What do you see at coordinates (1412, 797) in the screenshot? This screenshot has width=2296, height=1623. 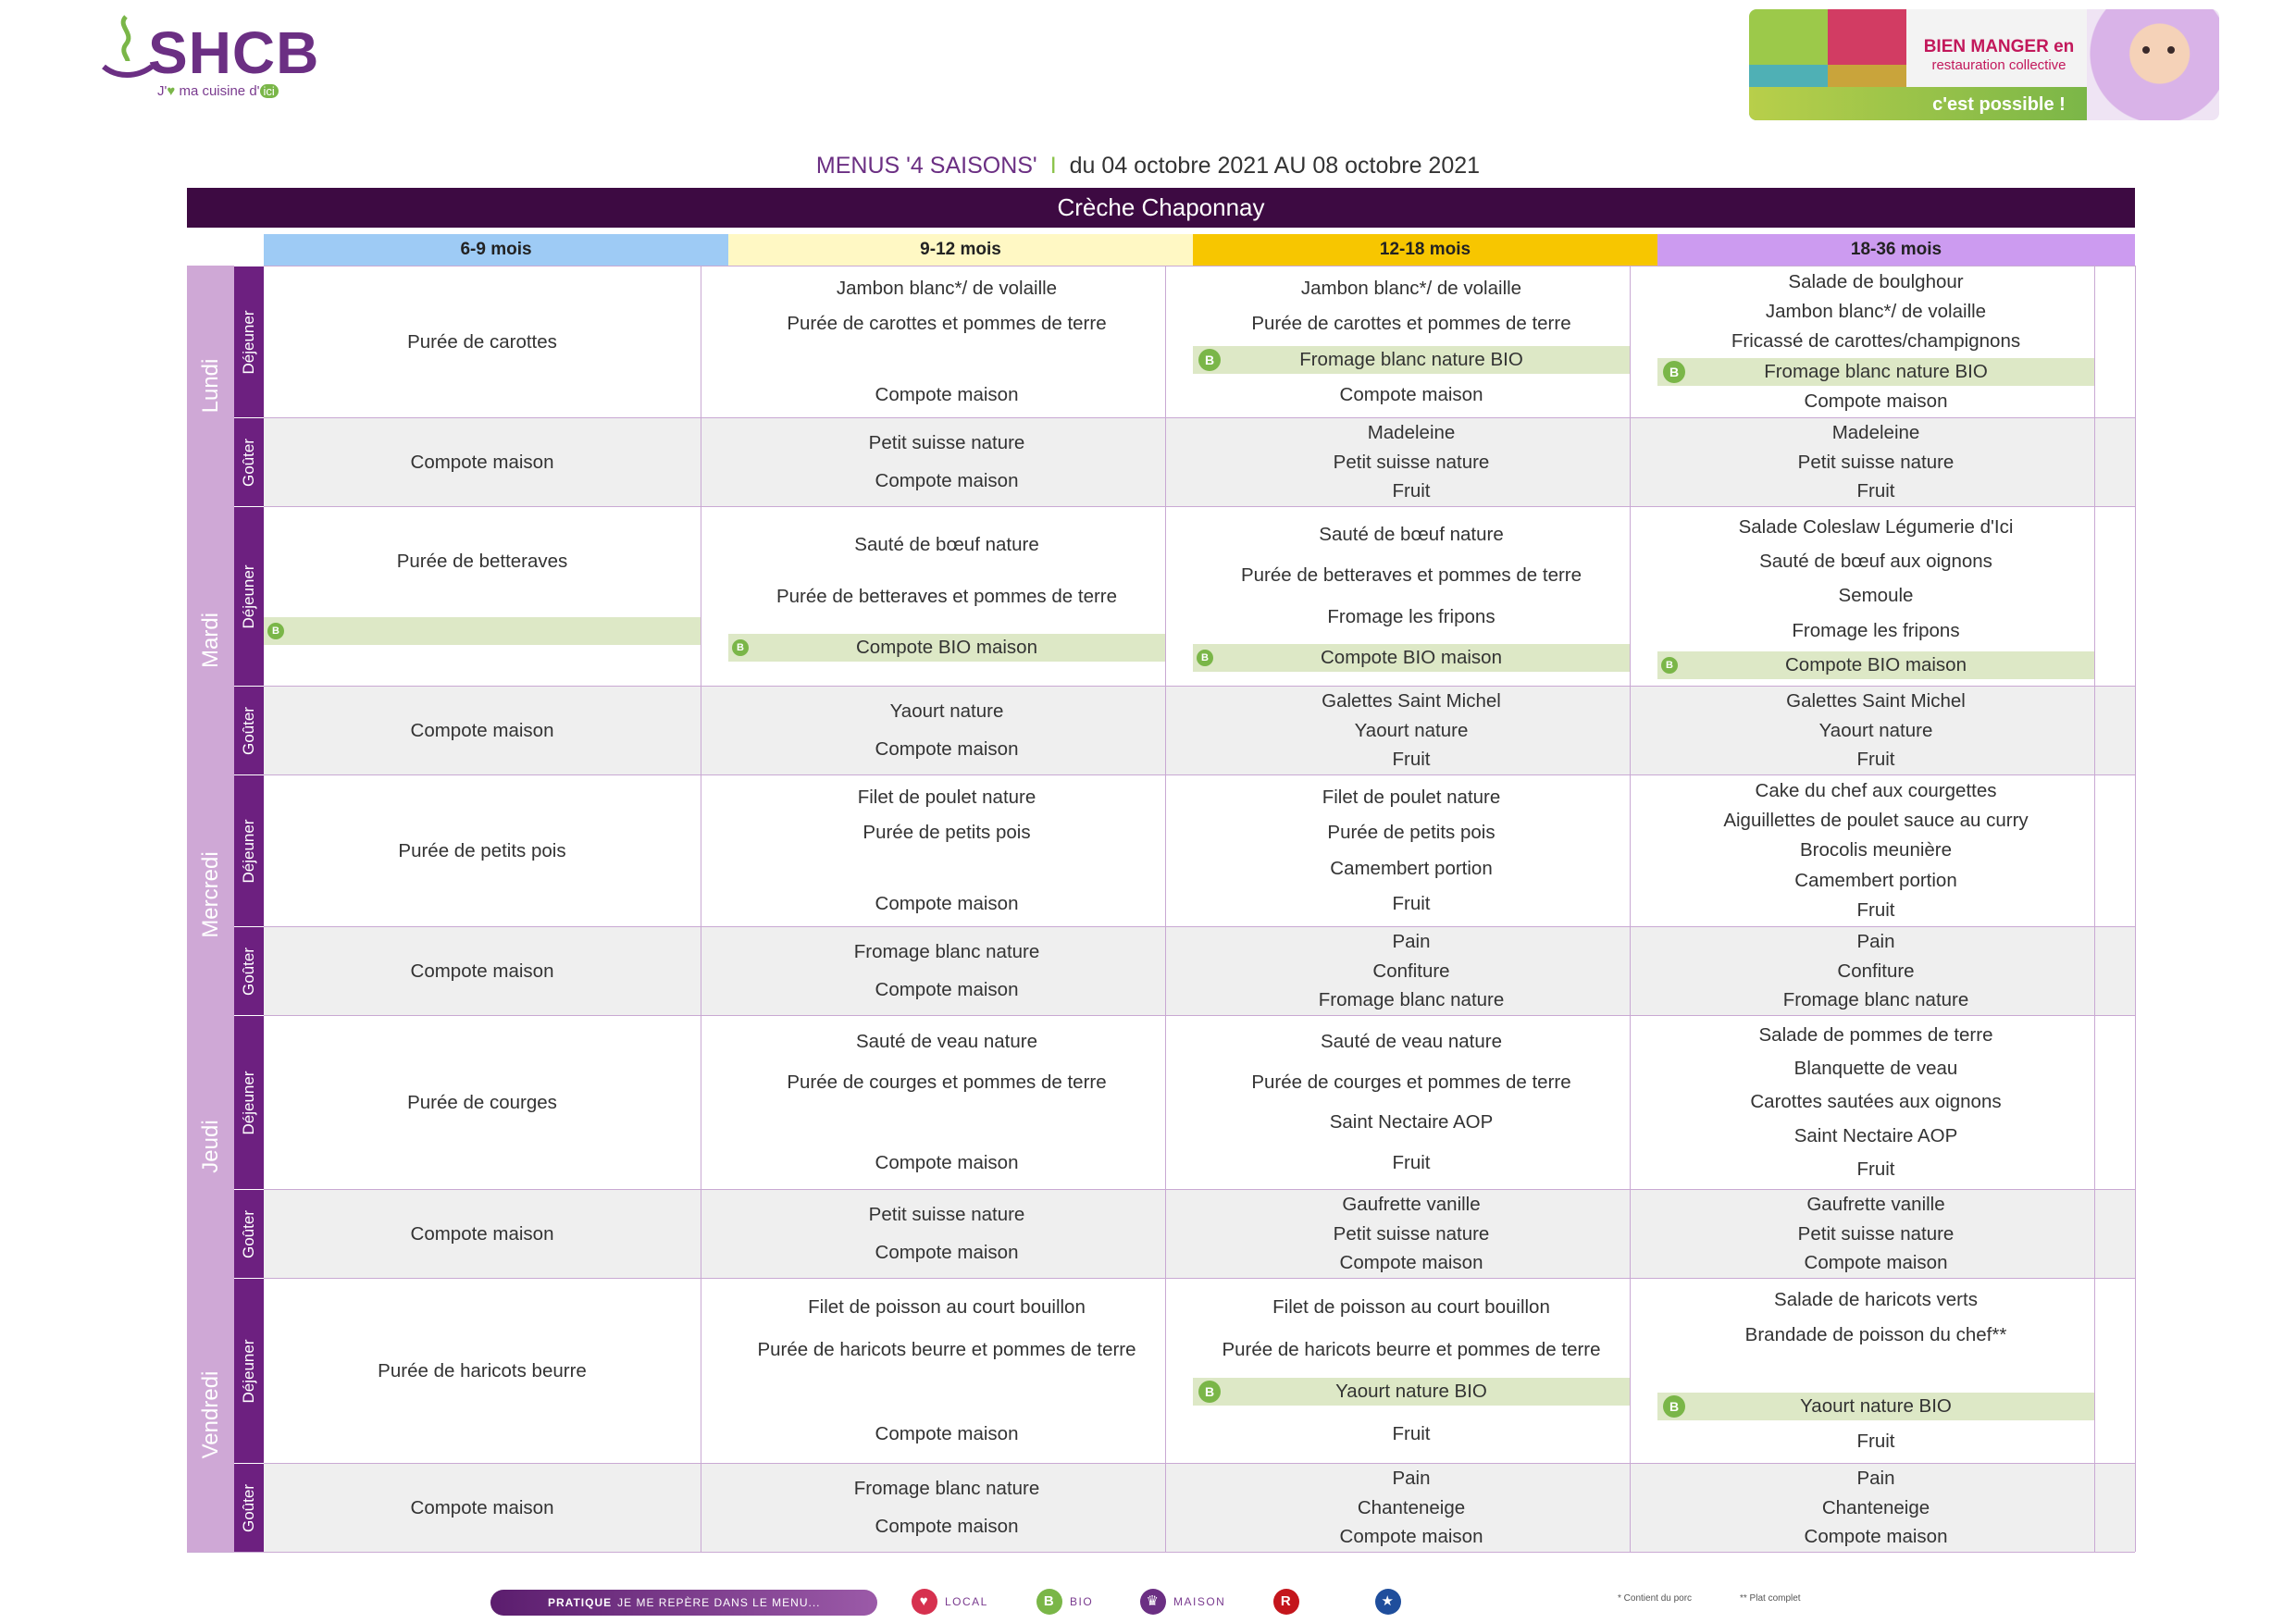 I see `dish: Filet de poulet nature` at bounding box center [1412, 797].